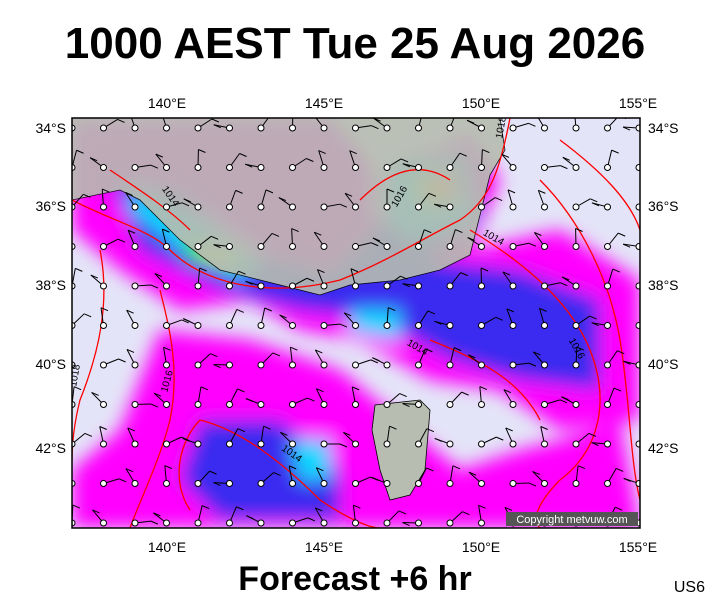 This screenshot has height=600, width=711. What do you see at coordinates (355, 43) in the screenshot?
I see `title: 1000 AEST Tue 25 Aug 2026` at bounding box center [355, 43].